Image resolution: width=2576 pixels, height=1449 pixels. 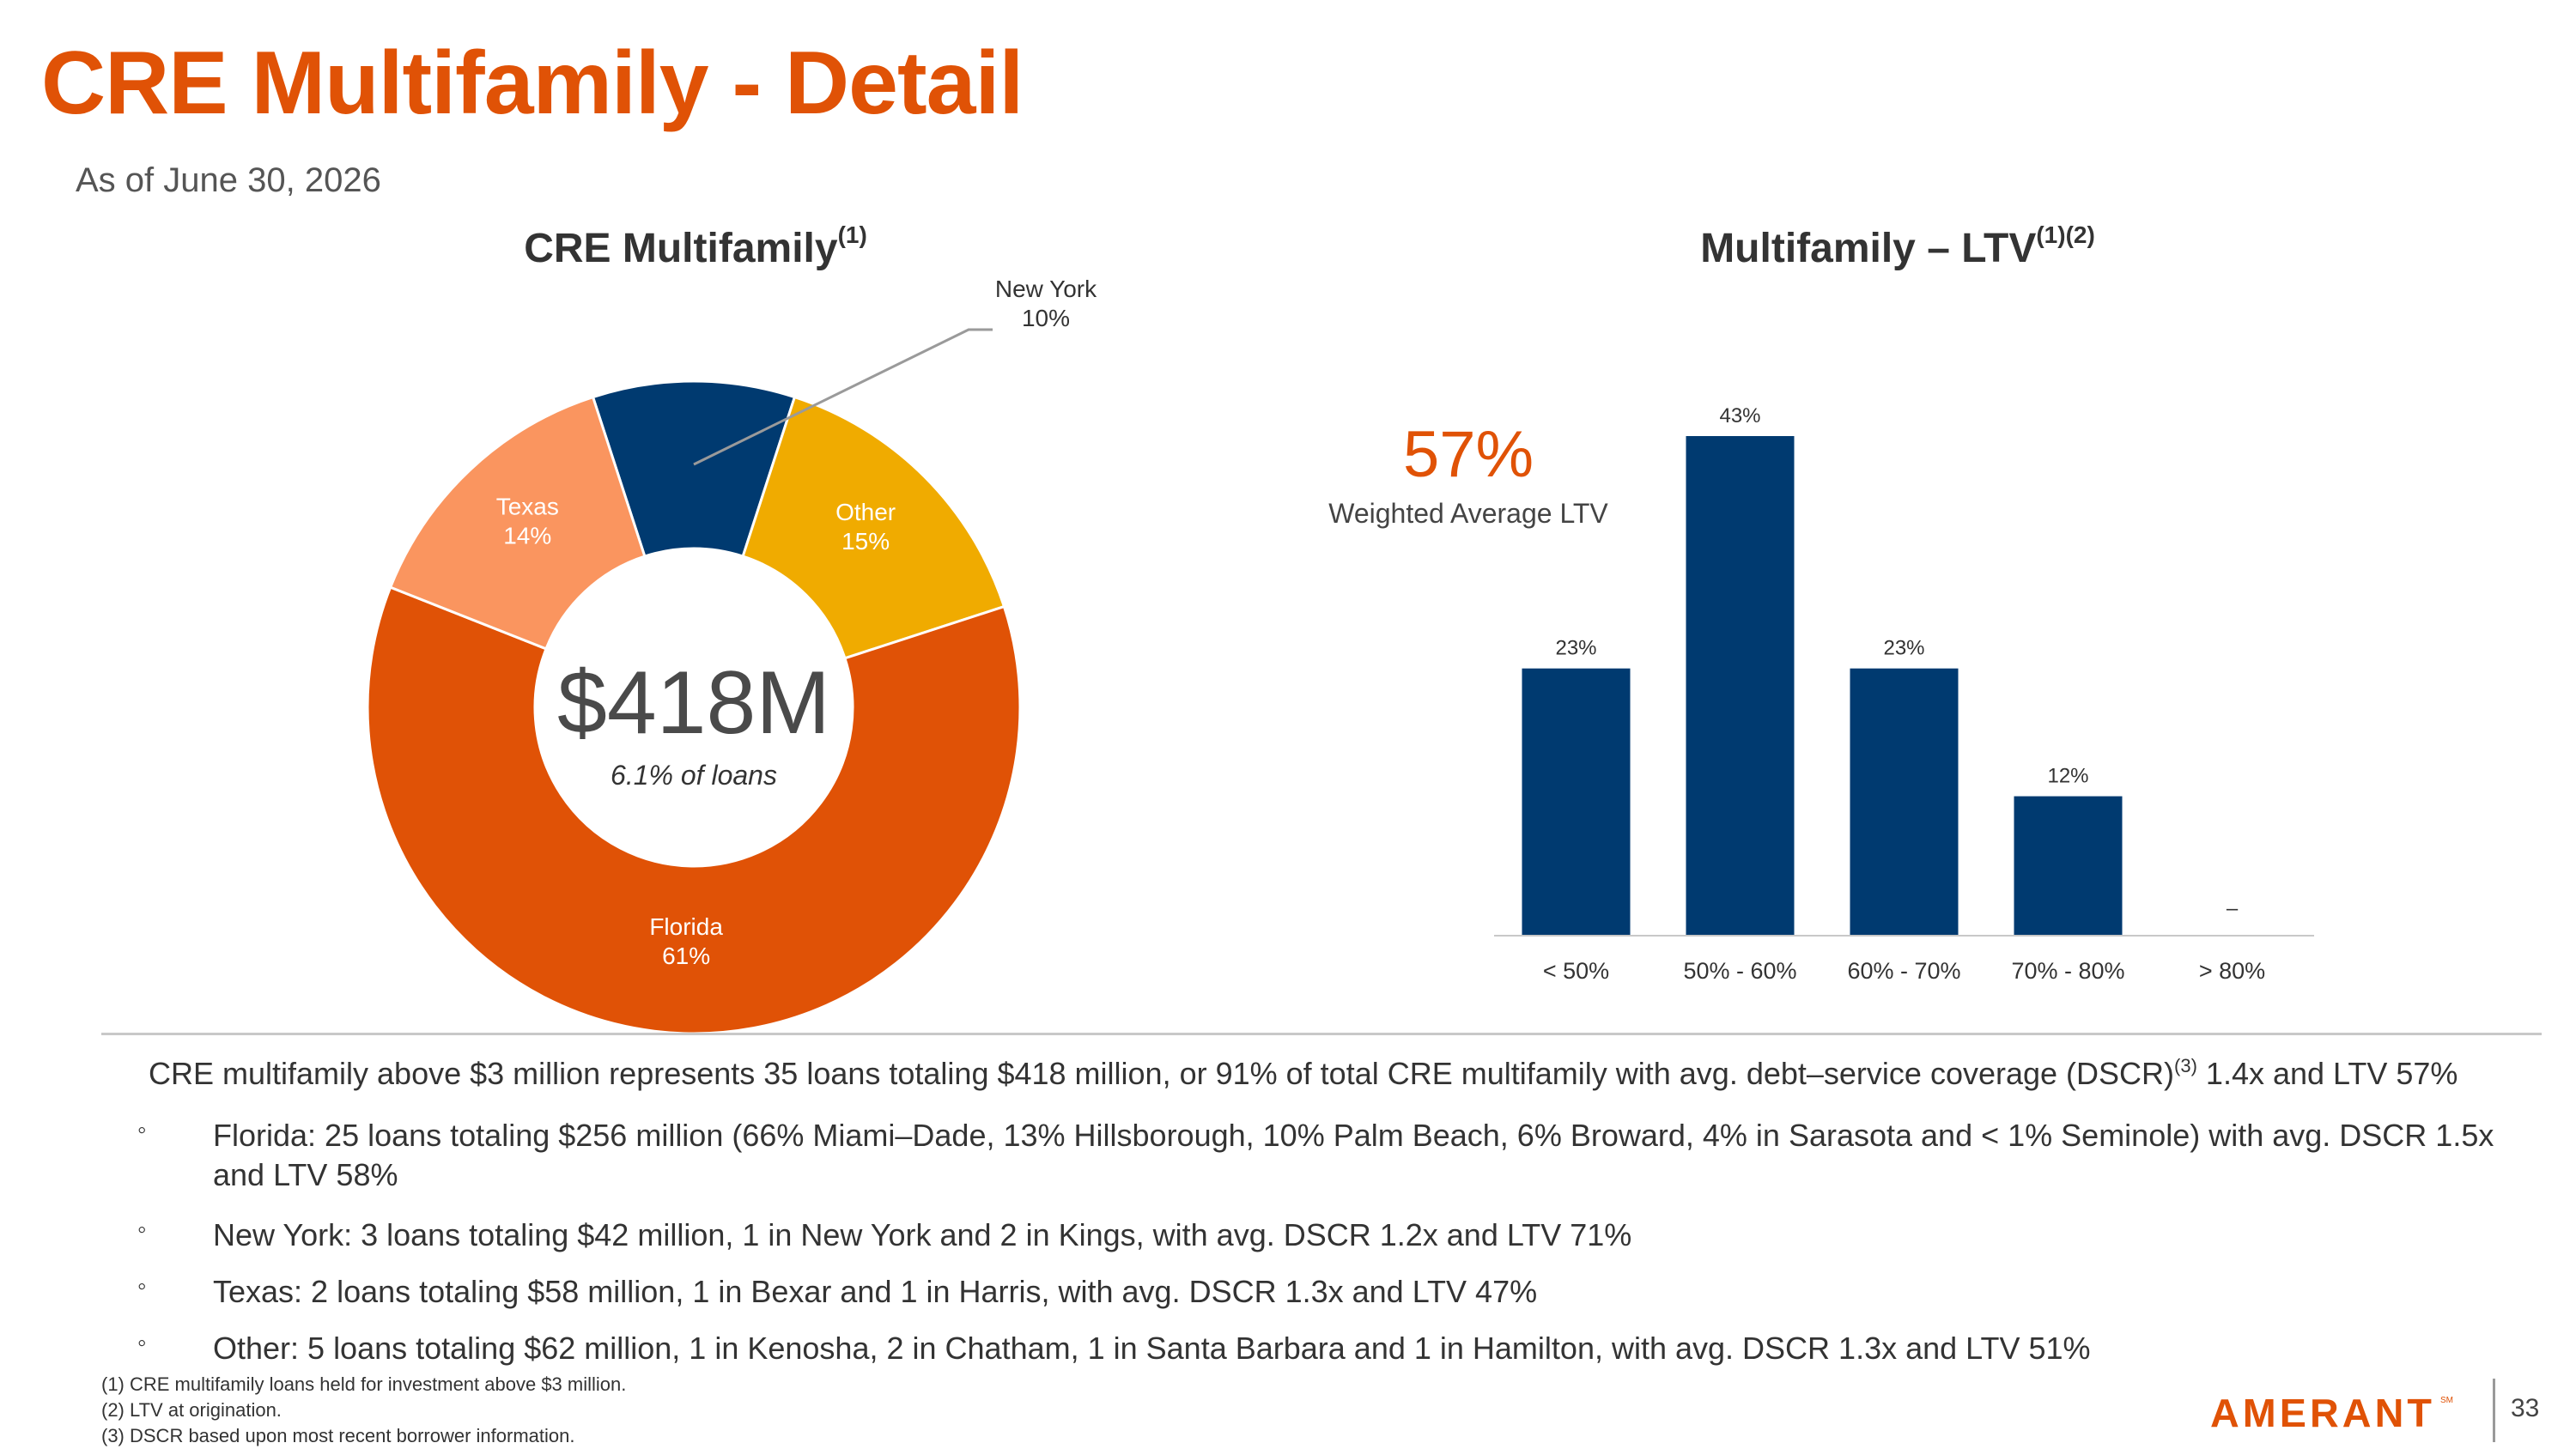 What do you see at coordinates (2525, 1408) in the screenshot?
I see `page-number: 33` at bounding box center [2525, 1408].